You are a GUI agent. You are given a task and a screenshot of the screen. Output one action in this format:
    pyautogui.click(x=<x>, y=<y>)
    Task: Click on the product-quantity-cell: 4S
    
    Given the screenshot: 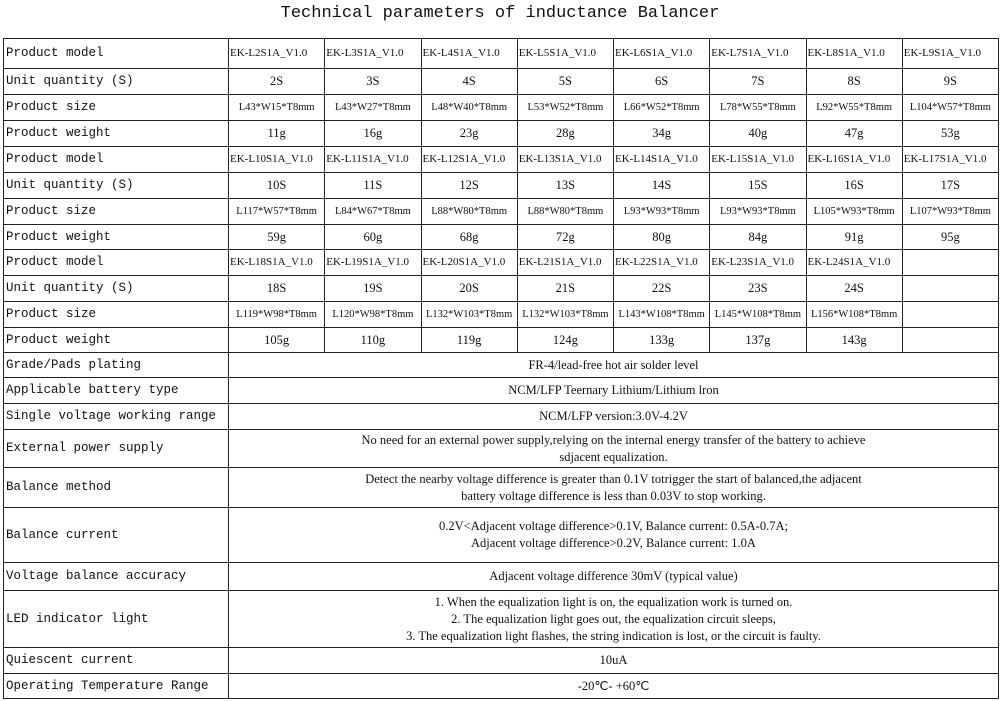 What is the action you would take?
    pyautogui.click(x=469, y=81)
    